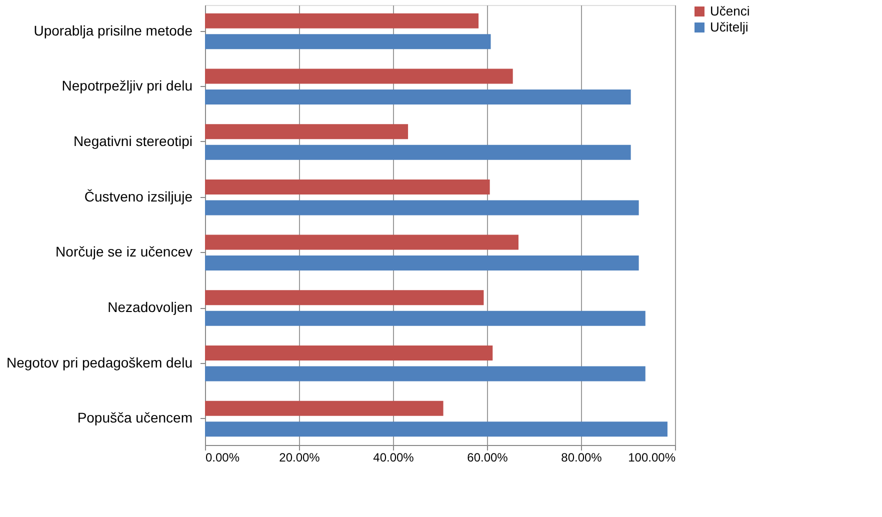  I want to click on x-tick-label: 60.00%, so click(487, 457).